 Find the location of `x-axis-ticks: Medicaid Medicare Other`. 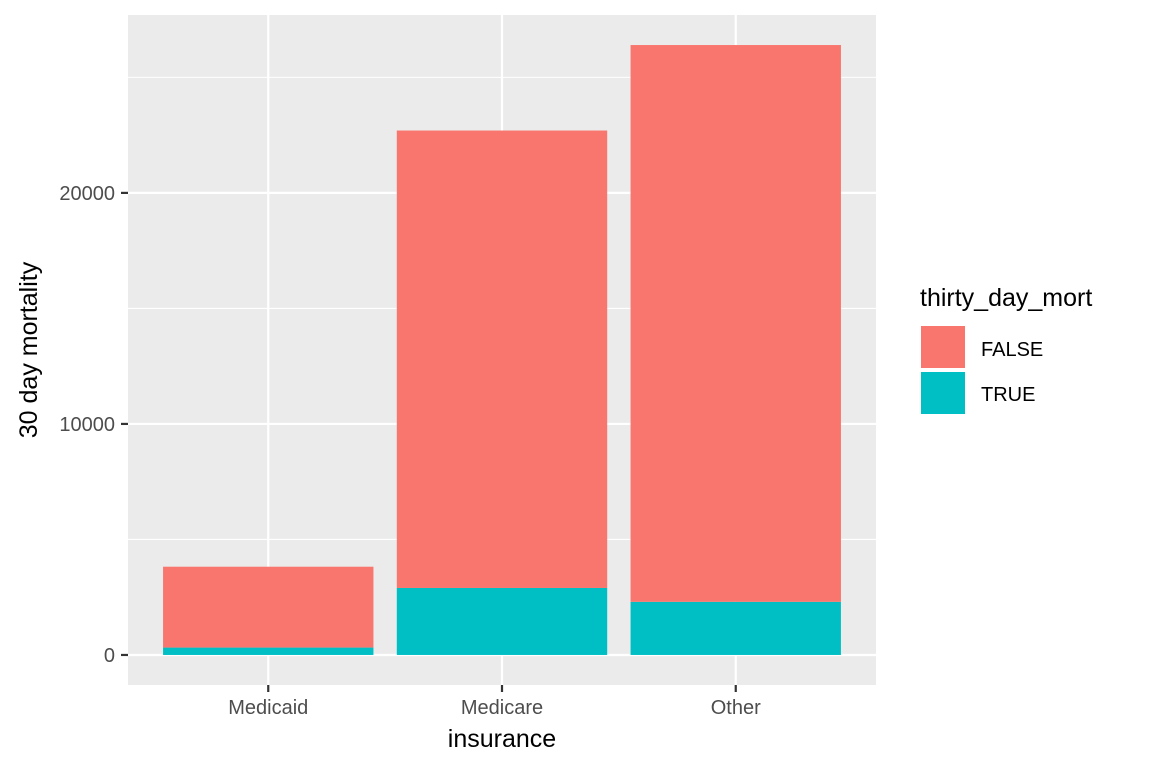

x-axis-ticks: Medicaid Medicare Other is located at coordinates (494, 702).